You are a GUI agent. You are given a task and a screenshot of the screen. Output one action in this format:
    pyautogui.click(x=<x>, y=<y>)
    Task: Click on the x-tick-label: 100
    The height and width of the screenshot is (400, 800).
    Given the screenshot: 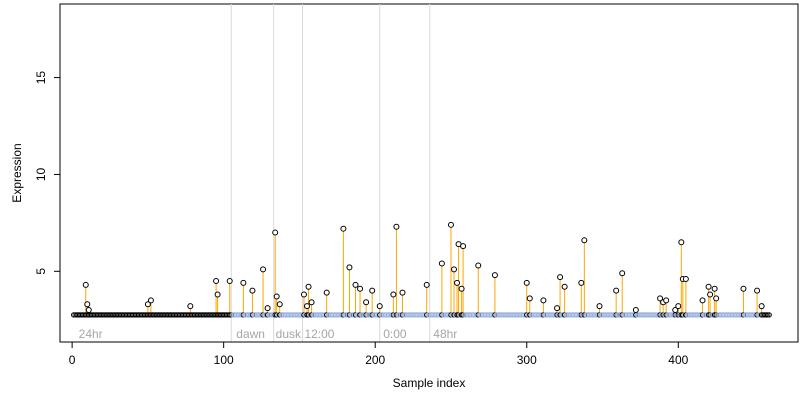 What is the action you would take?
    pyautogui.click(x=224, y=360)
    